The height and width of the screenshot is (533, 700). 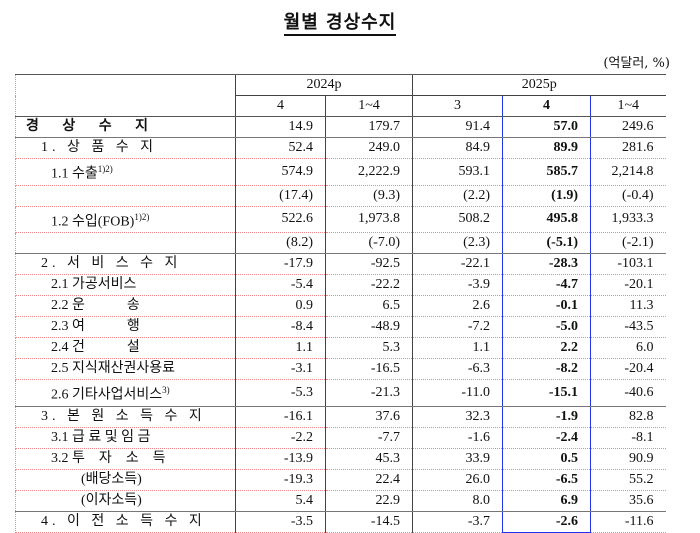 What do you see at coordinates (369, 264) in the screenshot?
I see `cell-value: -92.5` at bounding box center [369, 264].